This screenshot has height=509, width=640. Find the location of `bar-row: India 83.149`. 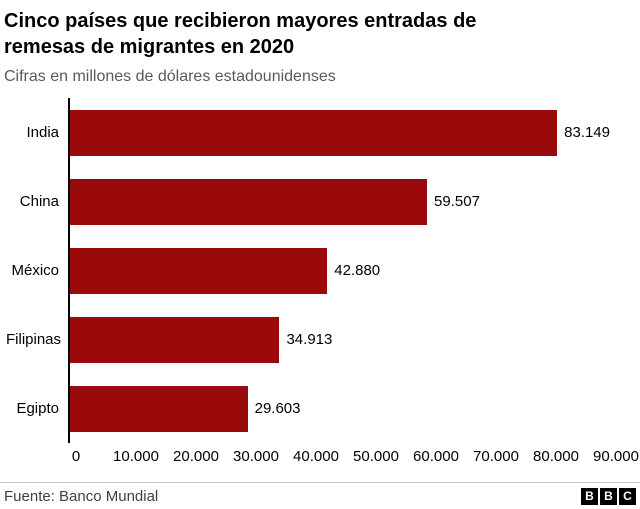

bar-row: India 83.149 is located at coordinates (323, 132).